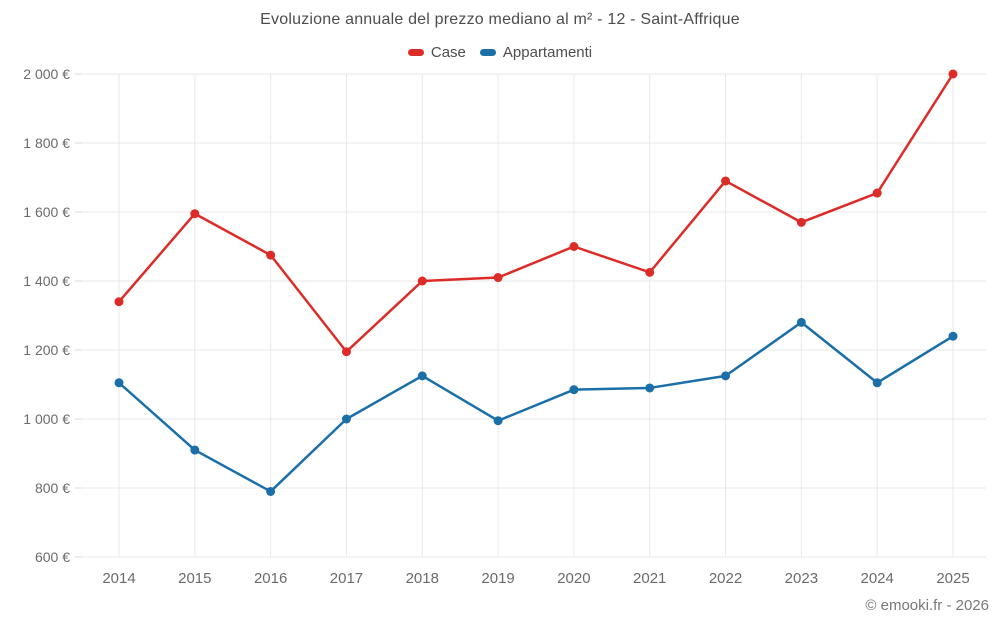  What do you see at coordinates (195, 450) in the screenshot?
I see `series-point-appartamenti-2015` at bounding box center [195, 450].